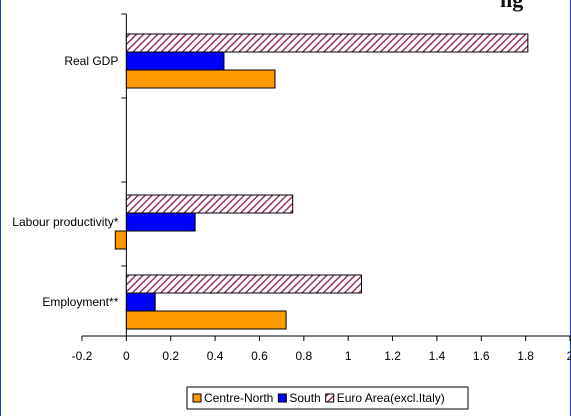 Image resolution: width=571 pixels, height=416 pixels. I want to click on bar-centre-north-employment, so click(206, 320).